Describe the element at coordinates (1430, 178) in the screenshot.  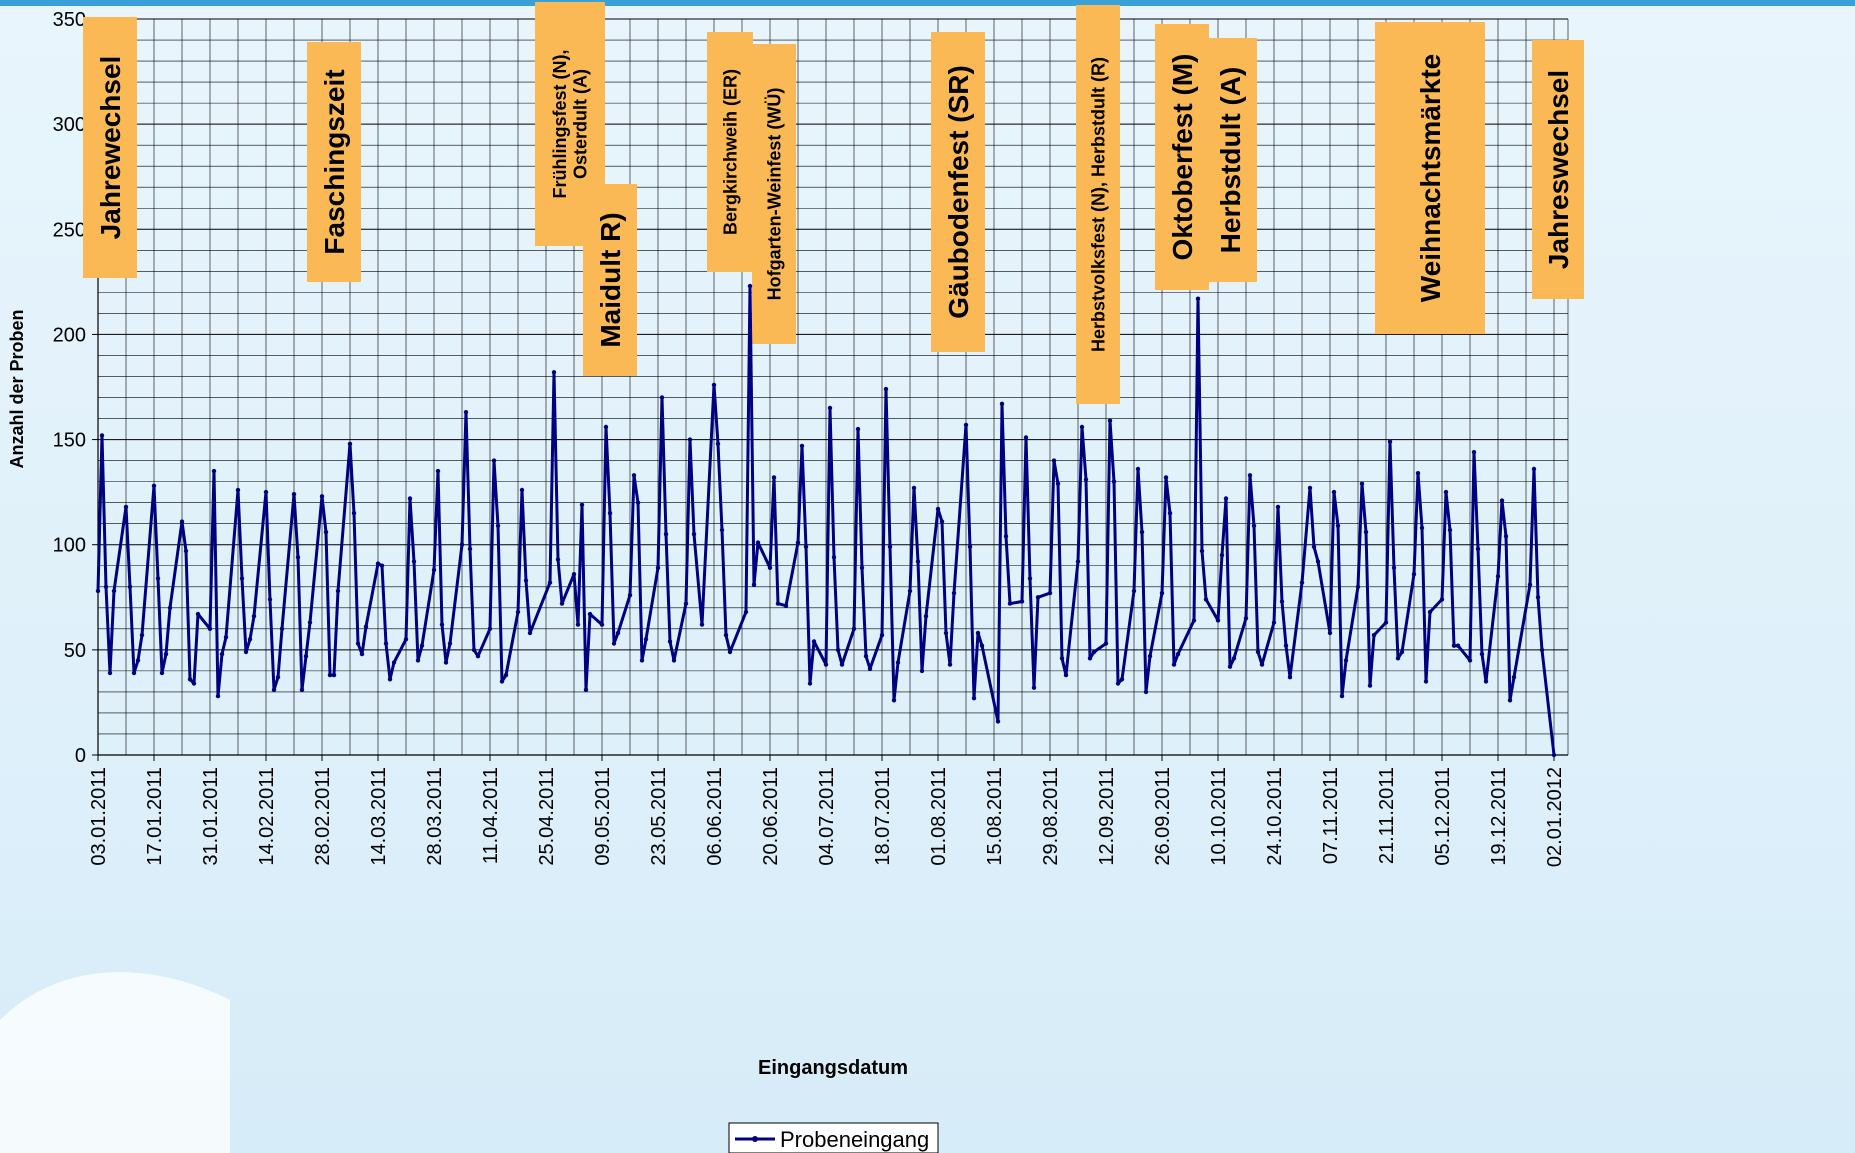
I see `annotation-label-line: Weihnachtsmärkte` at that location.